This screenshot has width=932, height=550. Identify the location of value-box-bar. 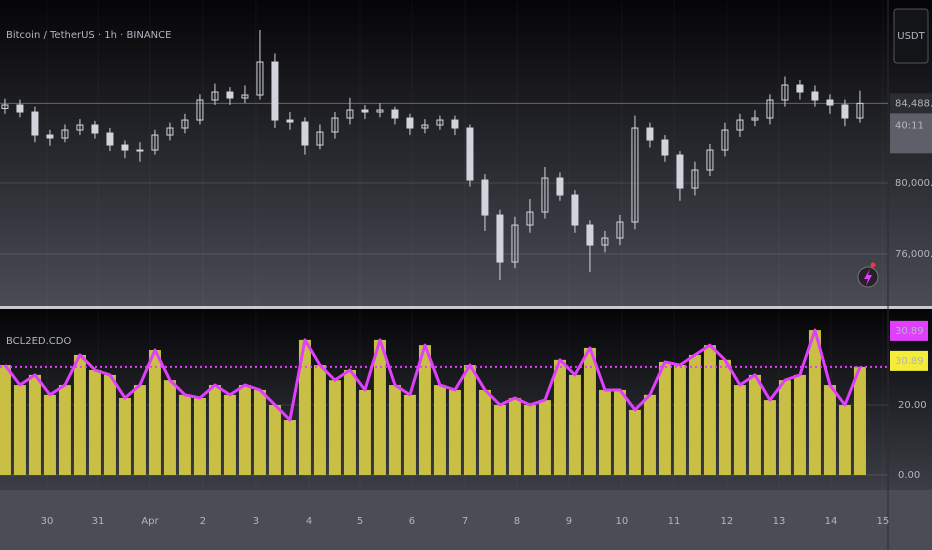
(909, 360).